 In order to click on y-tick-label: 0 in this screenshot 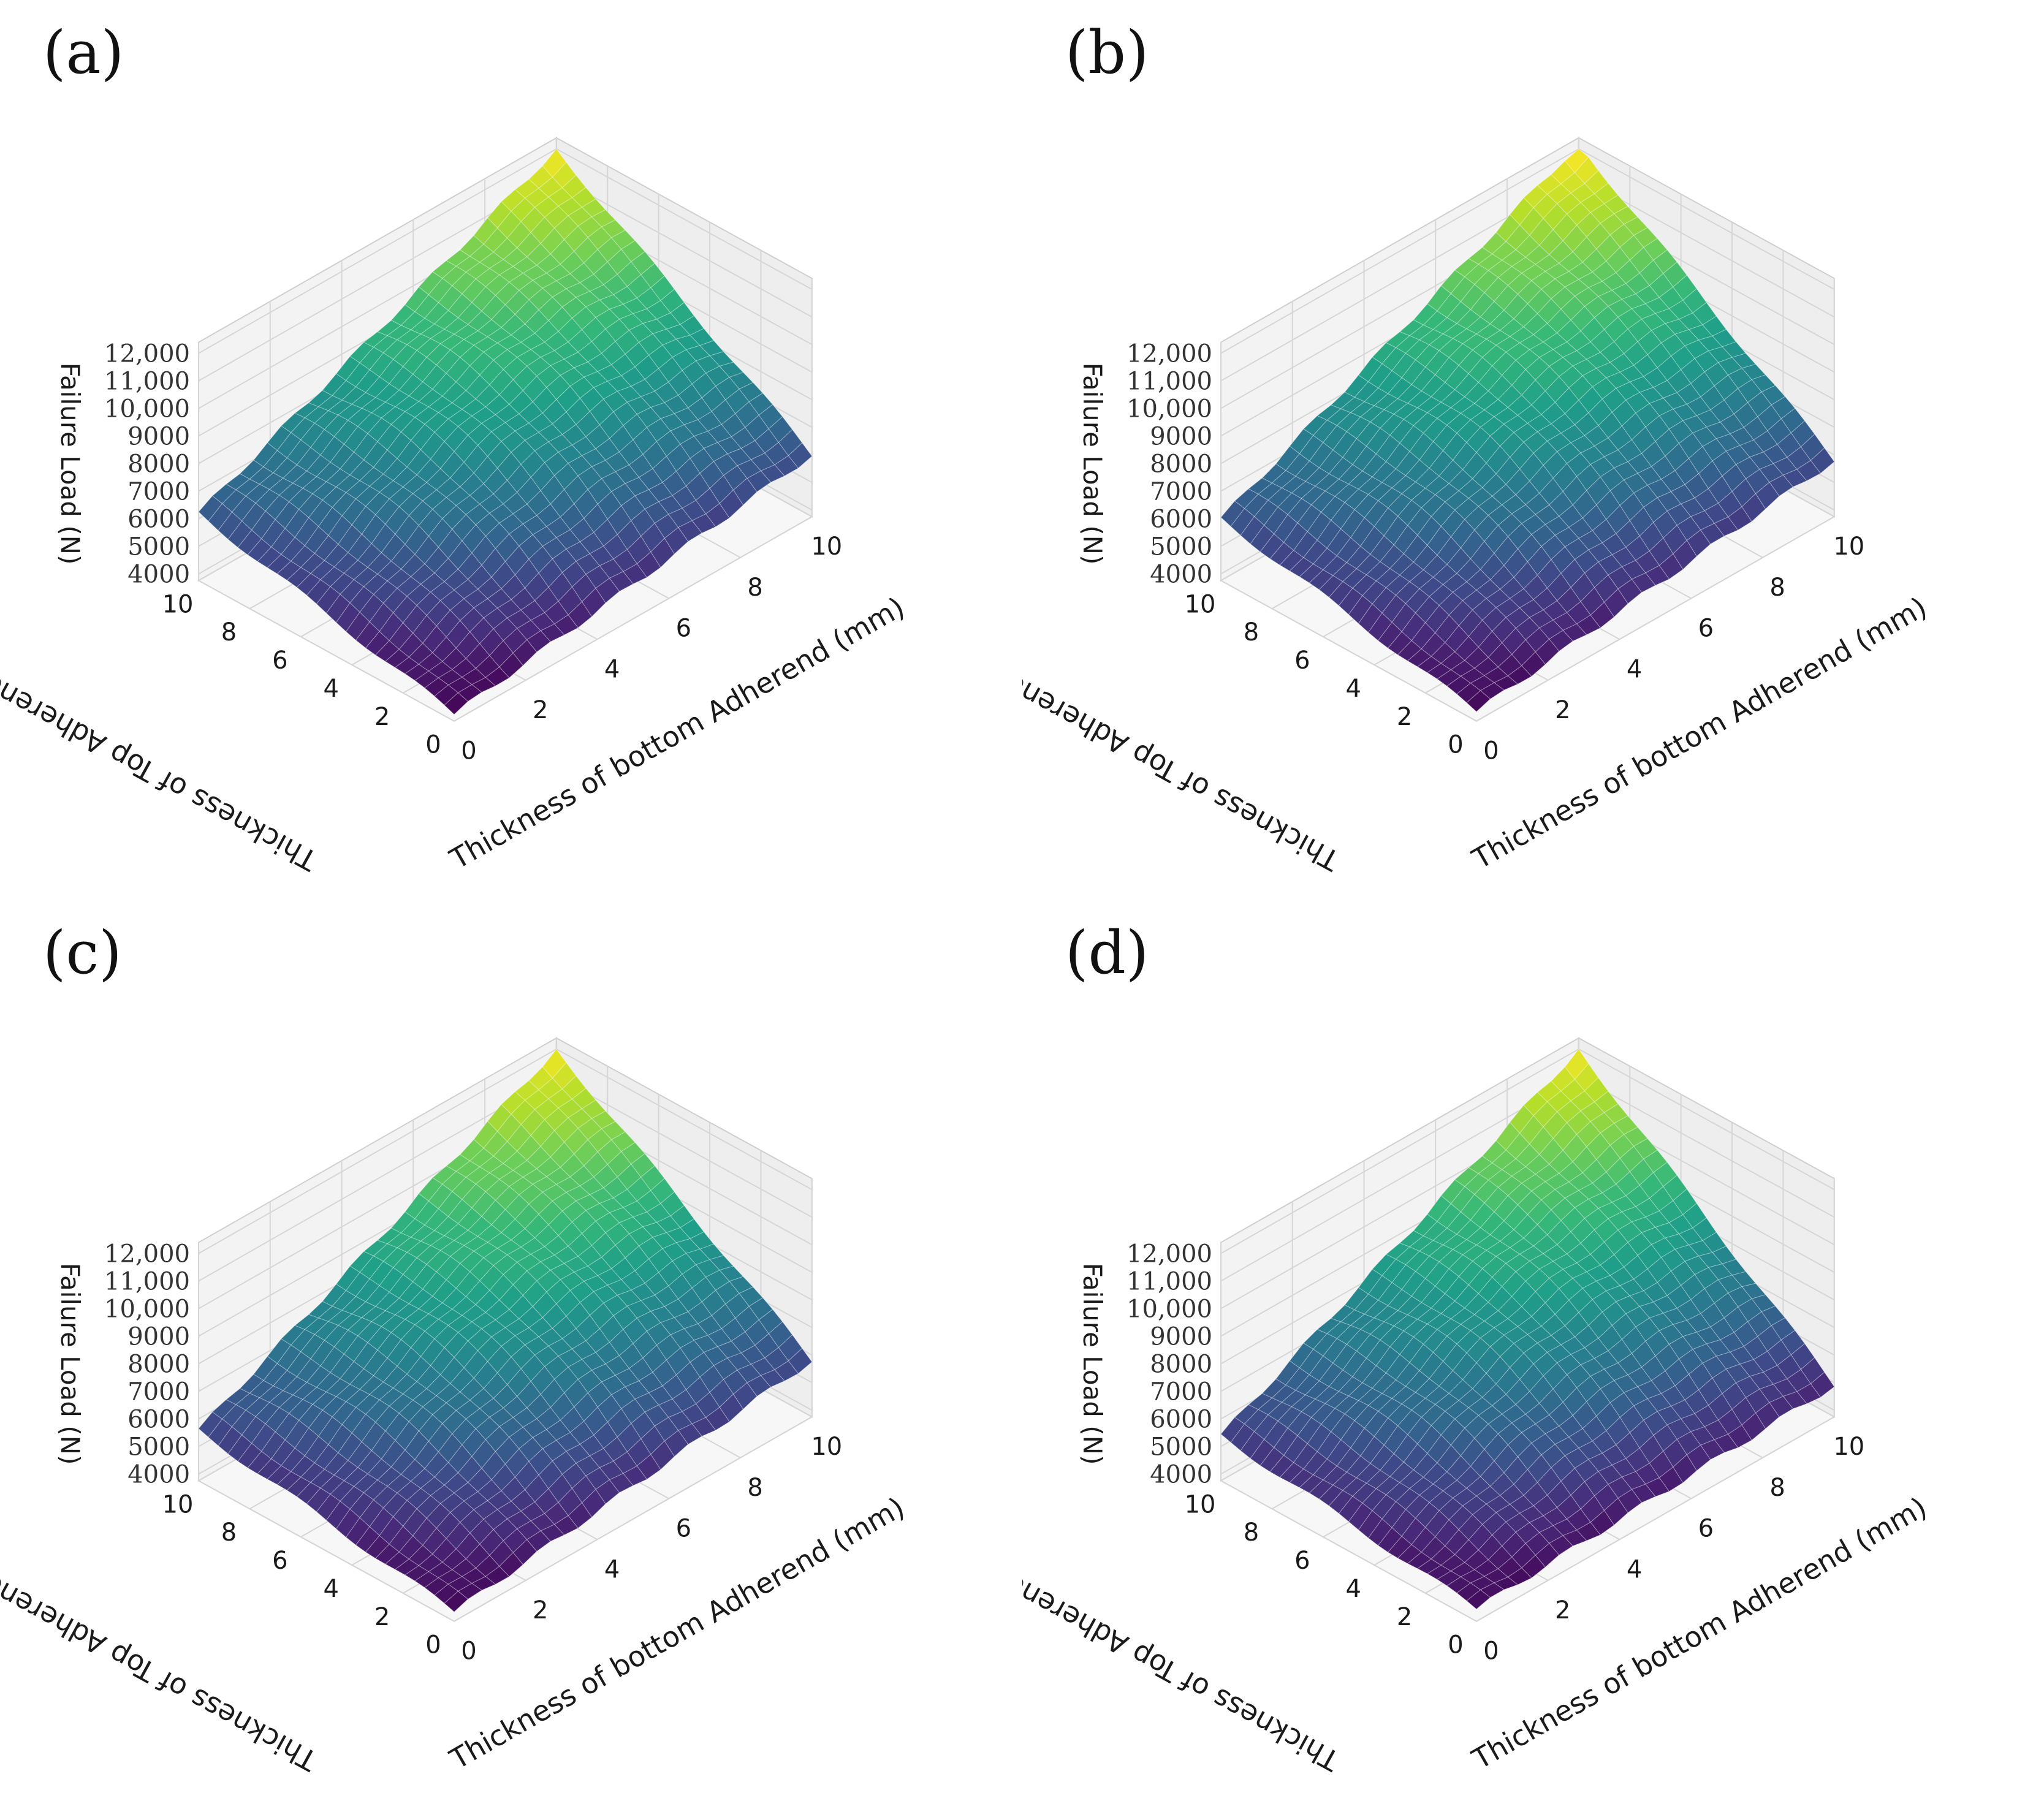, I will do `click(433, 1645)`.